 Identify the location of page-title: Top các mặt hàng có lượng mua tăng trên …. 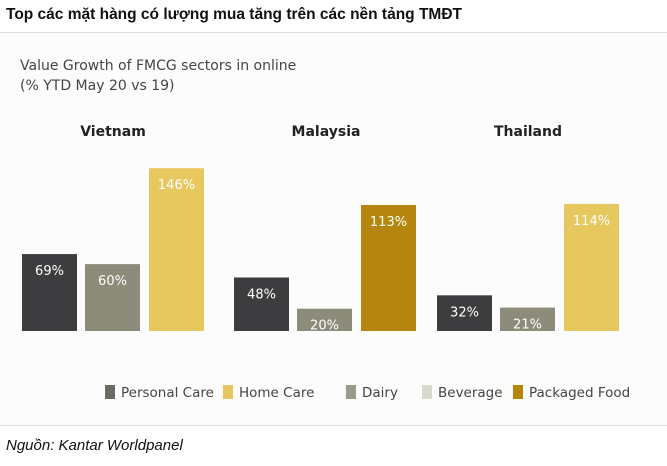
(234, 14).